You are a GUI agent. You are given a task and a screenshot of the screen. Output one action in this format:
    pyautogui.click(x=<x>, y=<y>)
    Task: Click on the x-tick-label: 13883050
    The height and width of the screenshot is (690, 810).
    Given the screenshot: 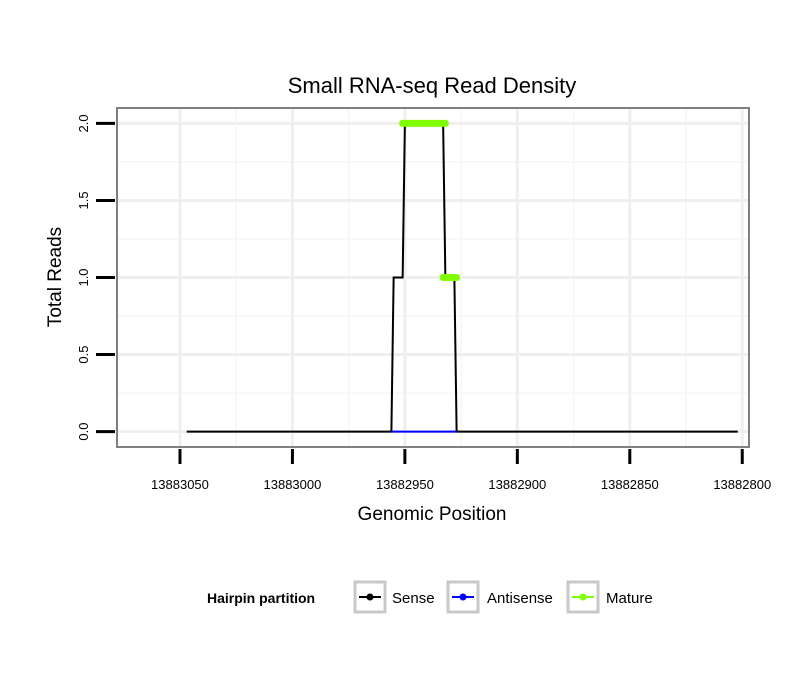 What is the action you would take?
    pyautogui.click(x=180, y=484)
    